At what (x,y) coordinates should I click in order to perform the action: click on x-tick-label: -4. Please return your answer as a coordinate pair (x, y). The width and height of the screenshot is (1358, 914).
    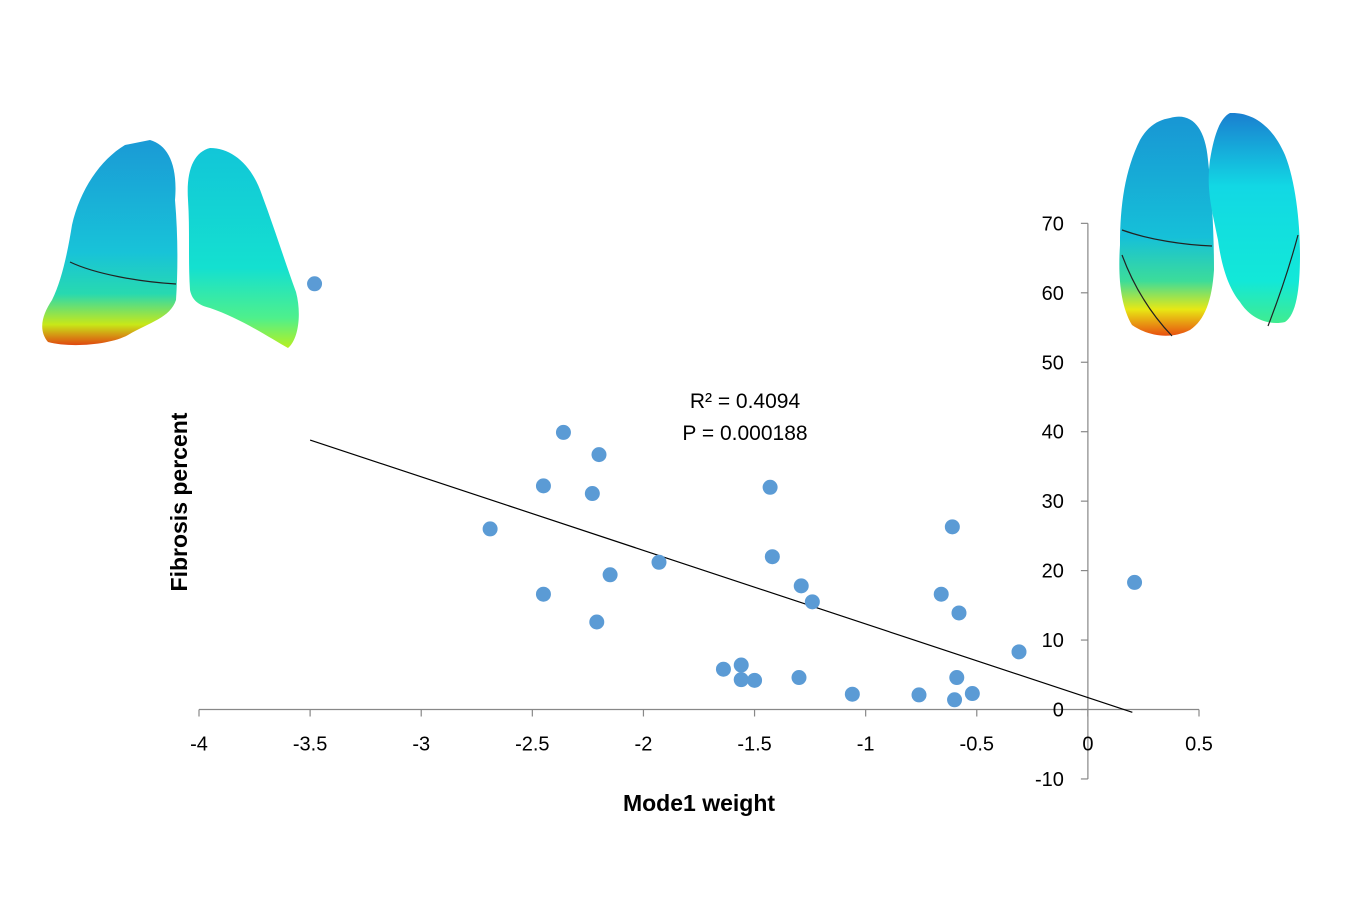
    Looking at the image, I should click on (199, 745).